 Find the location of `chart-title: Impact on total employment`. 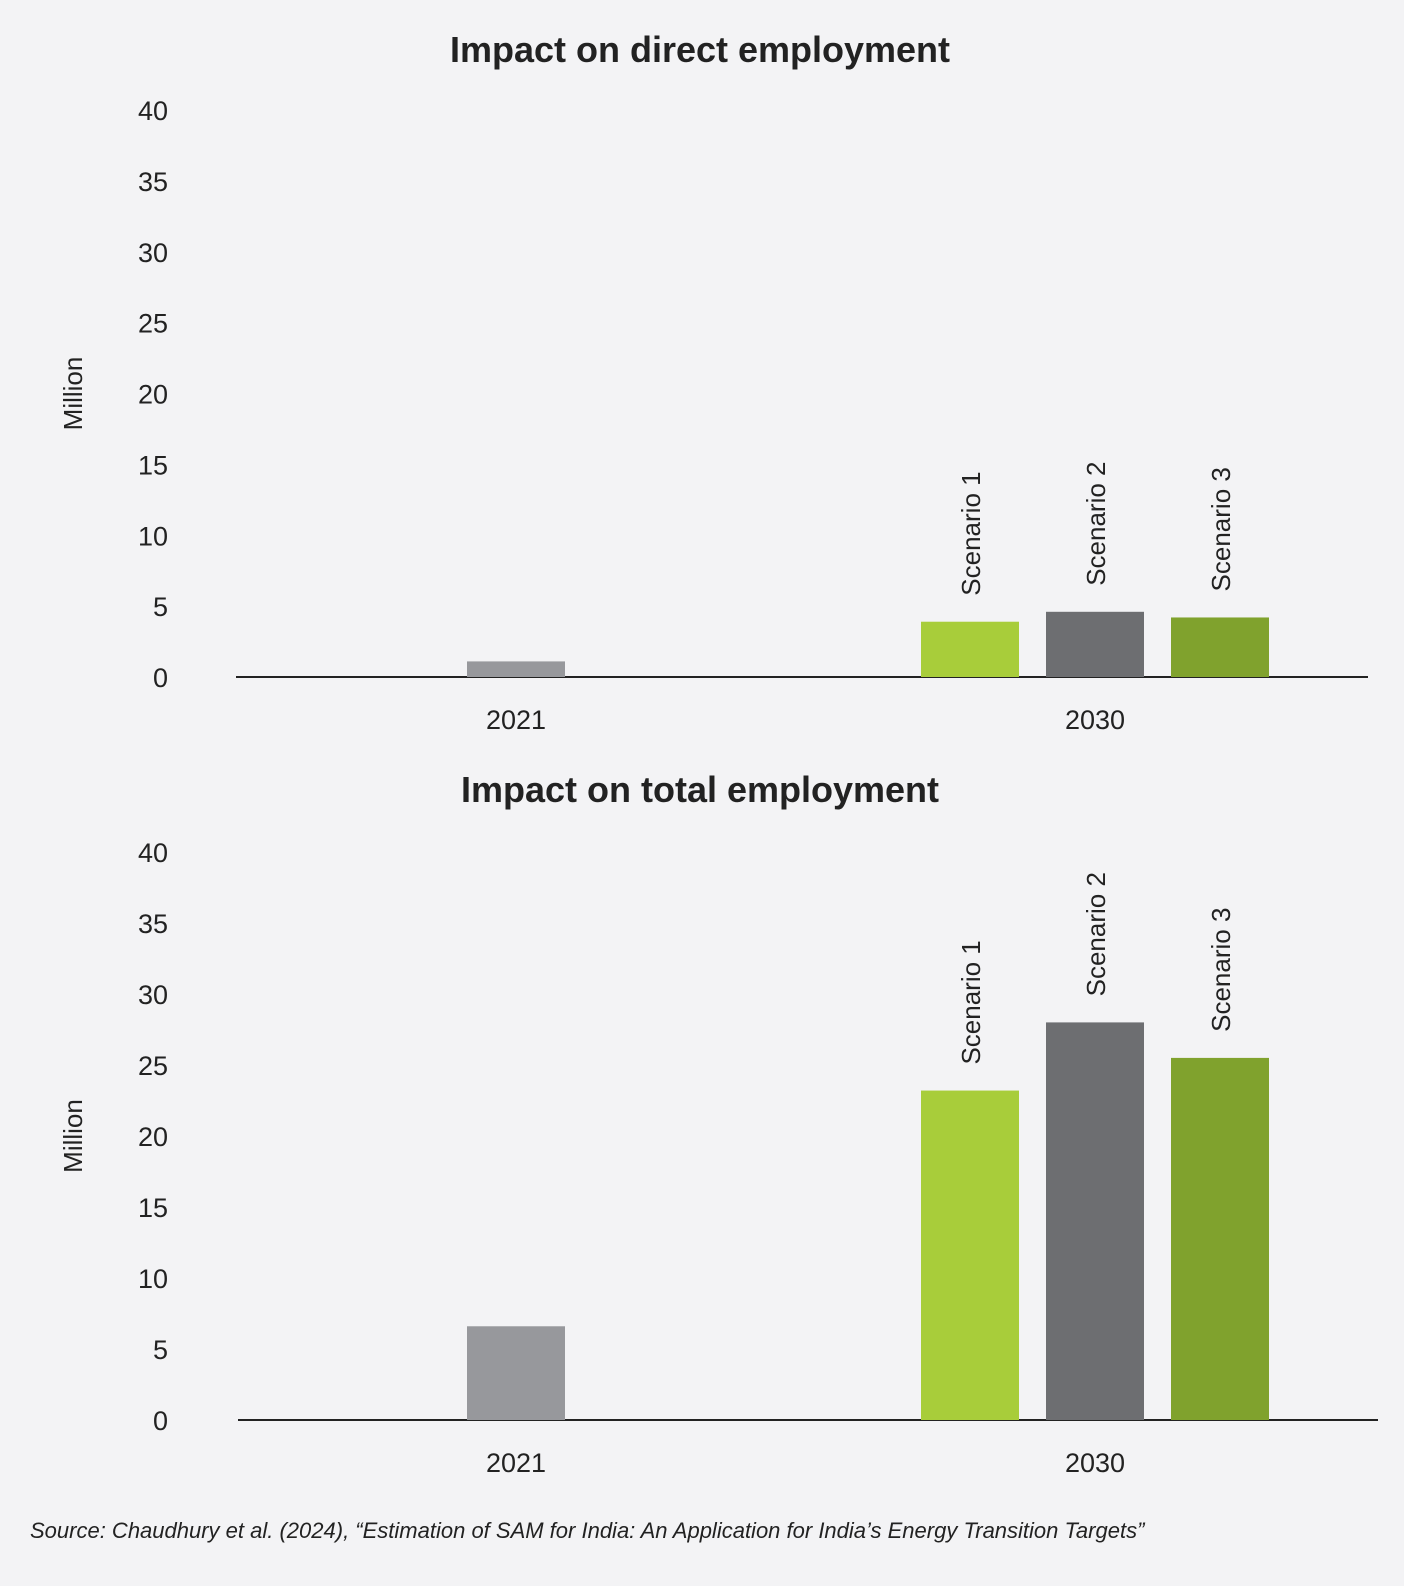

chart-title: Impact on total employment is located at coordinates (700, 789).